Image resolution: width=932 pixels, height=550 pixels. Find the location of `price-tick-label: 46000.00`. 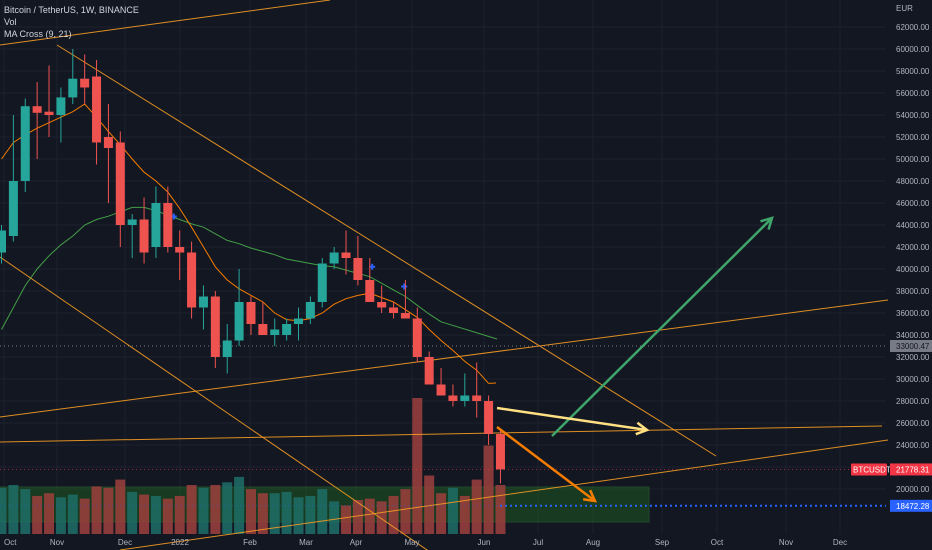

price-tick-label: 46000.00 is located at coordinates (913, 203).